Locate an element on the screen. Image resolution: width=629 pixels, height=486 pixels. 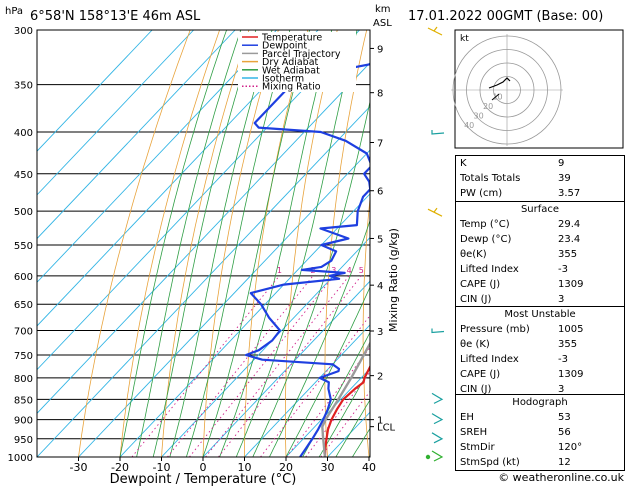
x-tick-label: -30 is located at coordinates (79, 467).